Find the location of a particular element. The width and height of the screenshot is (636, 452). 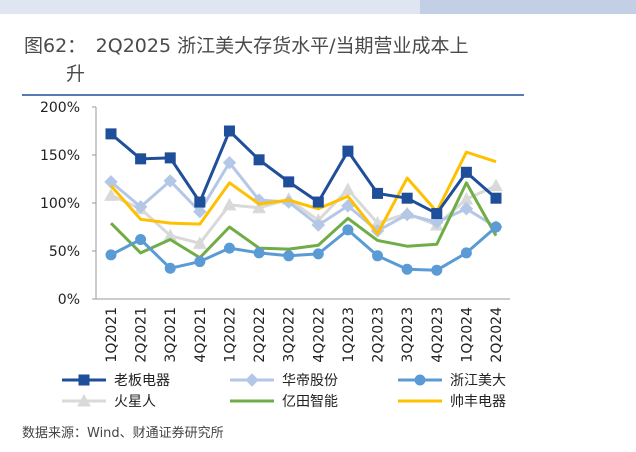

legend-label: 帅丰电器 is located at coordinates (478, 402).